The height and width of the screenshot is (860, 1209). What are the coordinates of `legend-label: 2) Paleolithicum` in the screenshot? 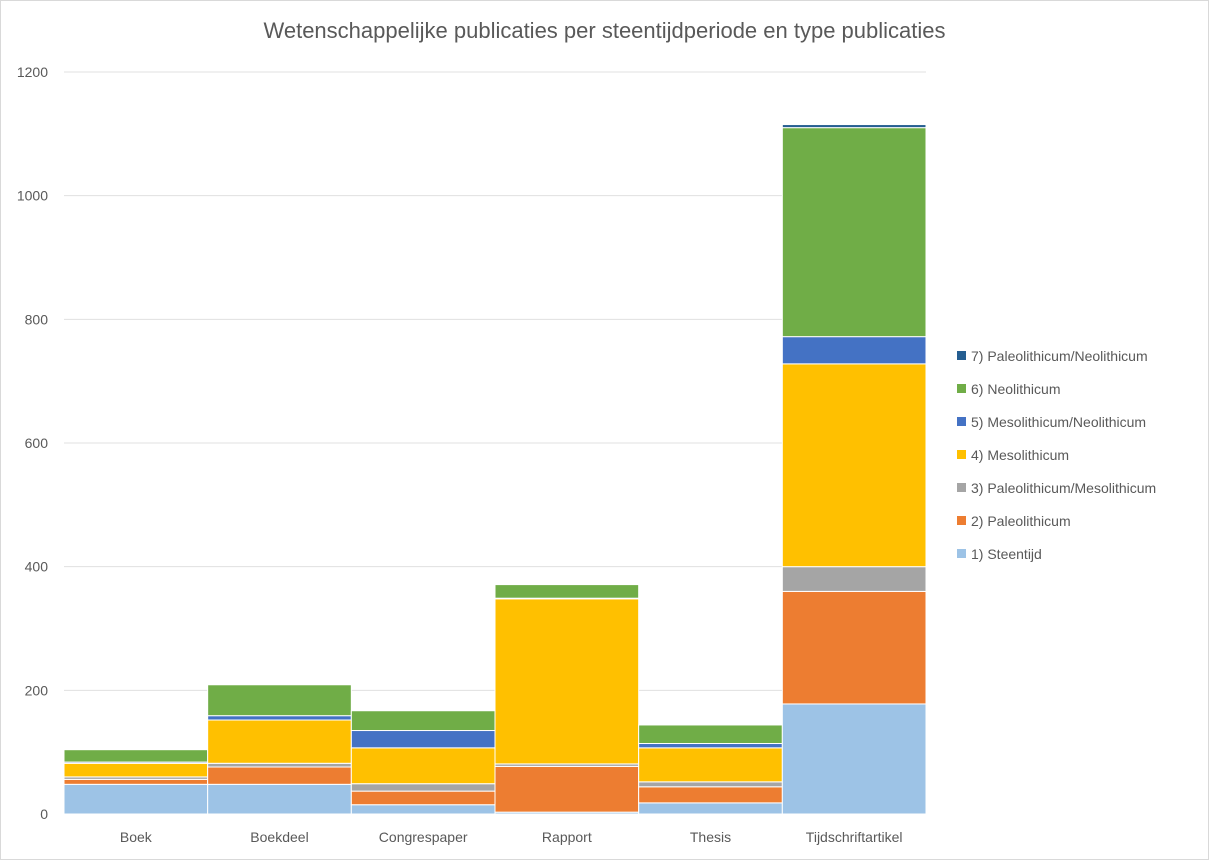 It's located at (1021, 521).